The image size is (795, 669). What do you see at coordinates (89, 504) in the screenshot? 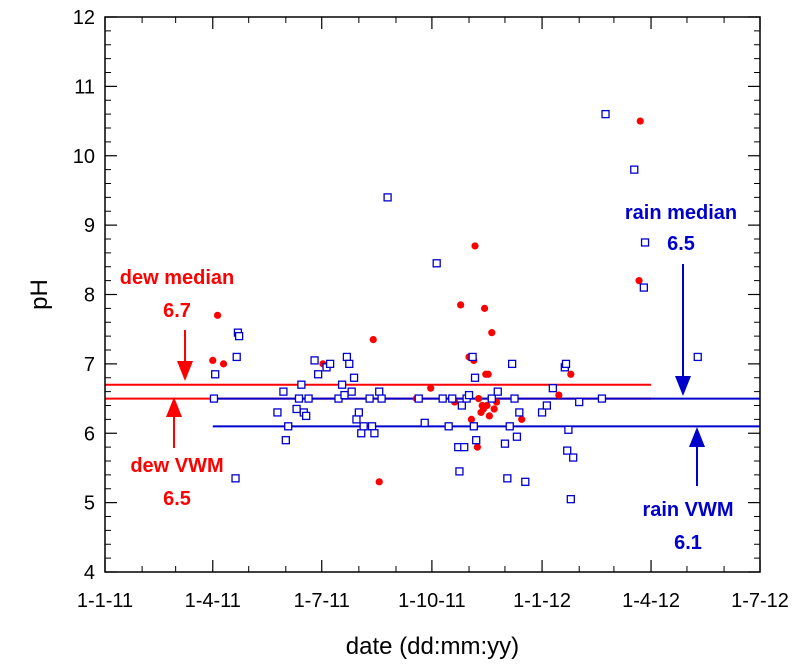
I see `y-tick-label: 5` at bounding box center [89, 504].